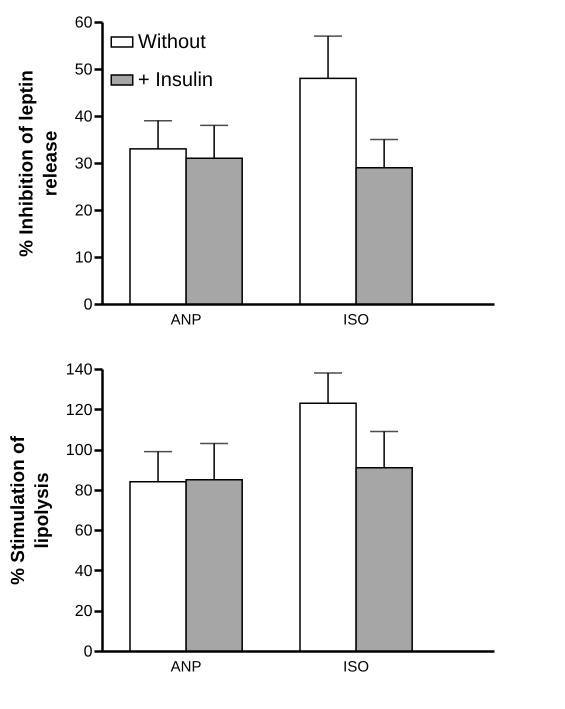  I want to click on y-tick-label: 100, so click(79, 451).